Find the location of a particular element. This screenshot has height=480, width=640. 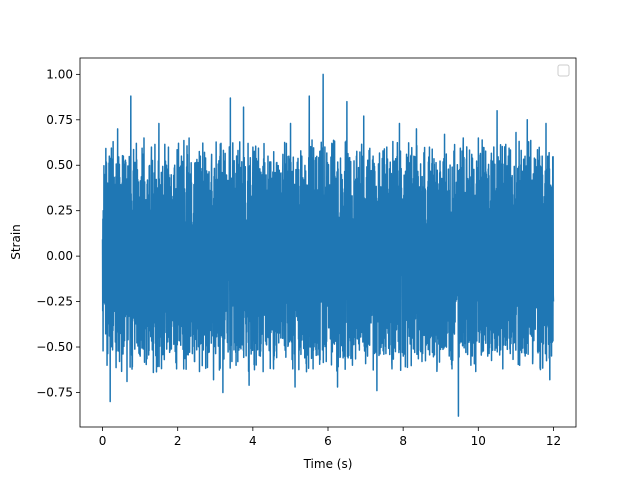

x-tick-label: 6 is located at coordinates (328, 441).